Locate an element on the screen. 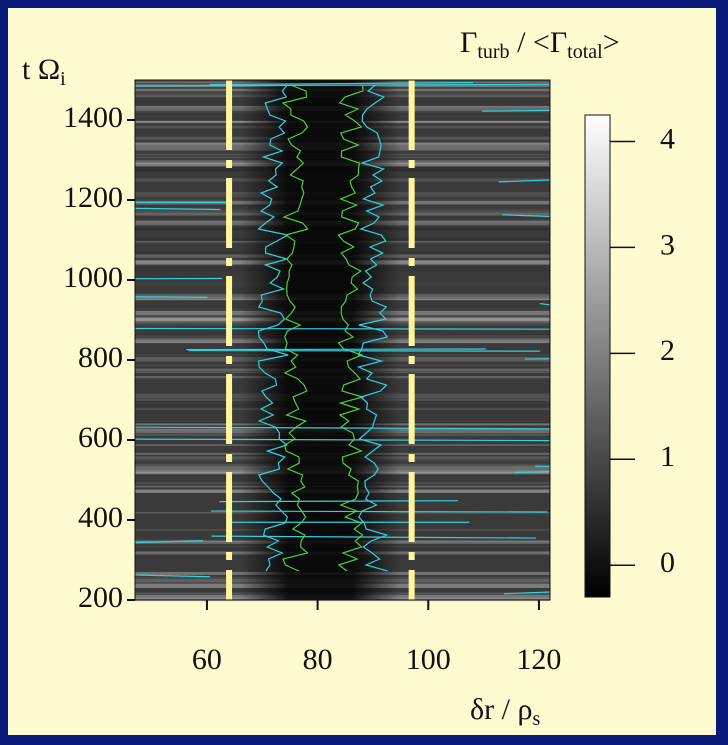 The height and width of the screenshot is (745, 728). y-tick-label: 1400 is located at coordinates (93, 117).